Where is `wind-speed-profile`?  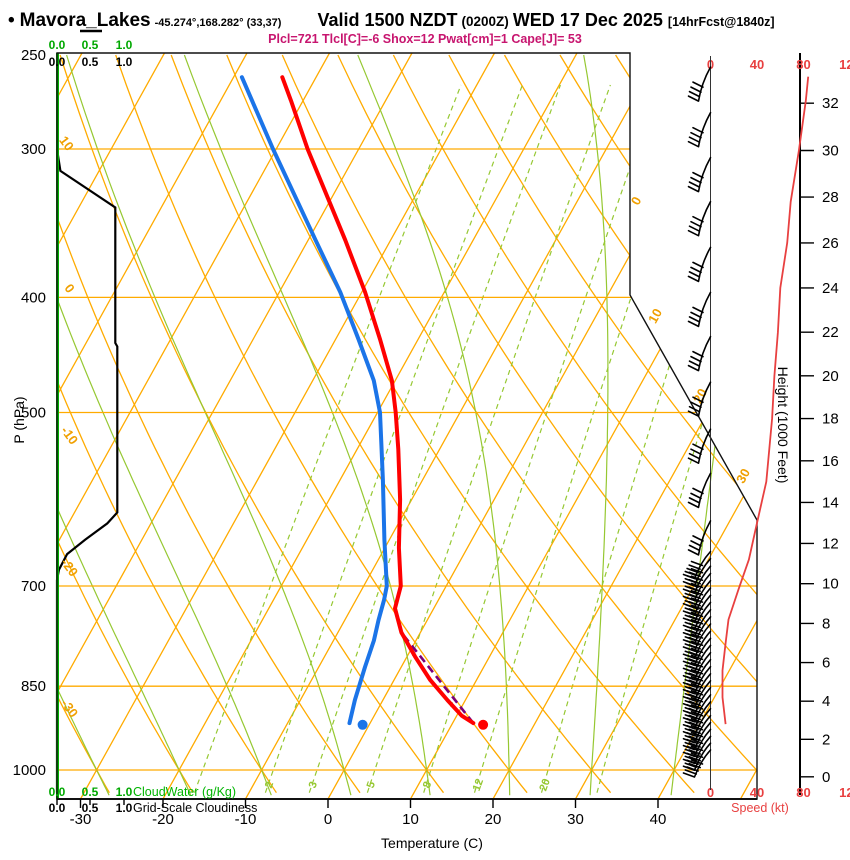
wind-speed-profile is located at coordinates (765, 400).